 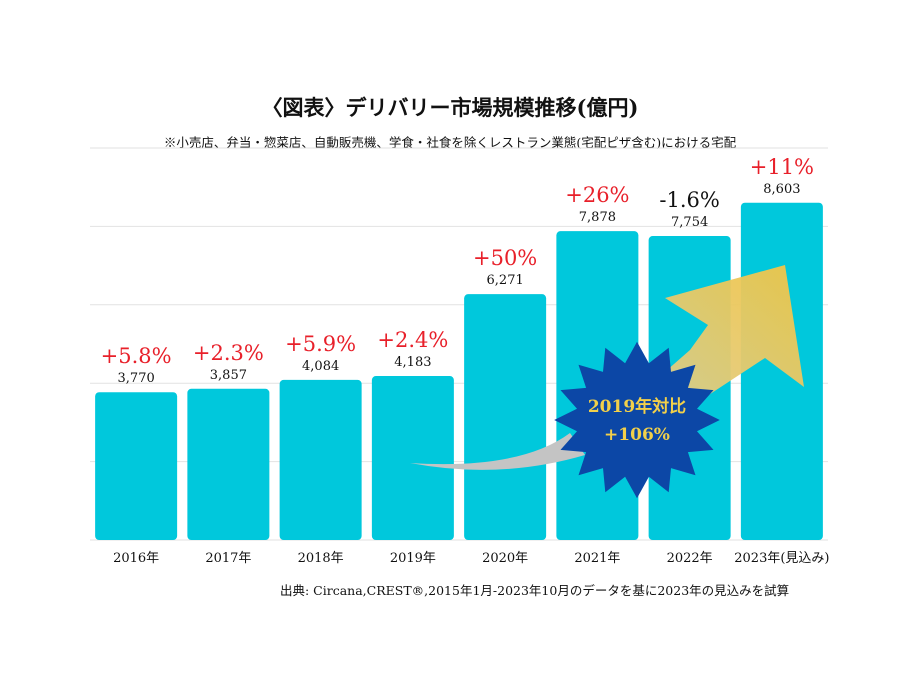 I want to click on growth-label: +2.4%, so click(x=412, y=340).